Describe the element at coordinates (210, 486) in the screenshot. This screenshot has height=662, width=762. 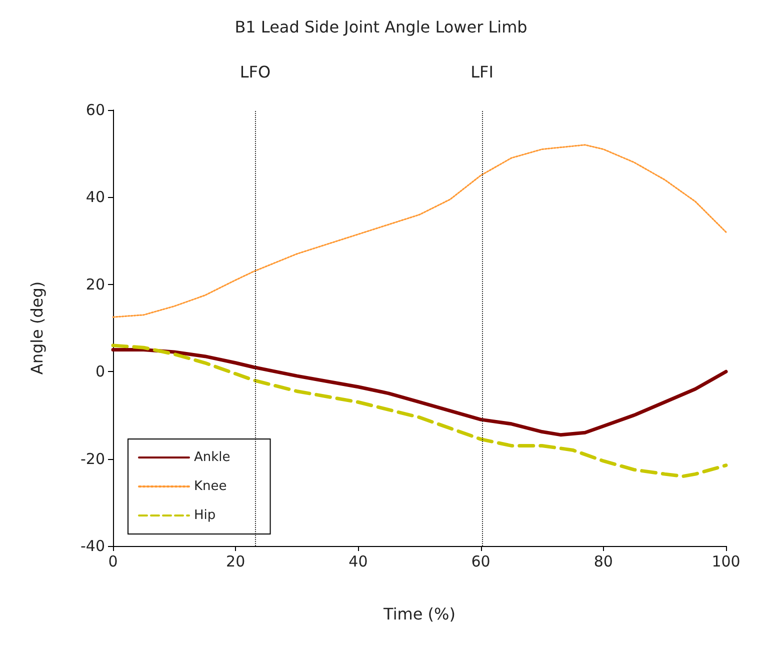
I see `legend-label: Knee` at that location.